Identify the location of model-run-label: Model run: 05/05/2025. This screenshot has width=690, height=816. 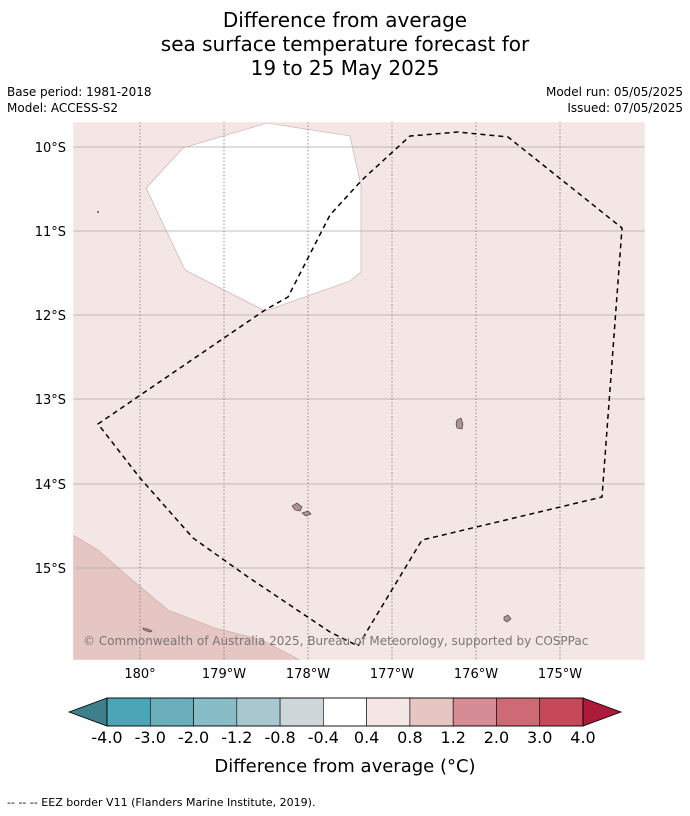
(614, 92).